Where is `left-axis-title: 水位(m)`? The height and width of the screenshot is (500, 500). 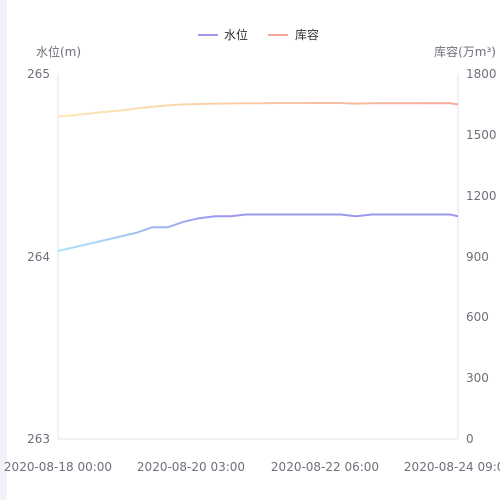 left-axis-title: 水位(m) is located at coordinates (58, 51).